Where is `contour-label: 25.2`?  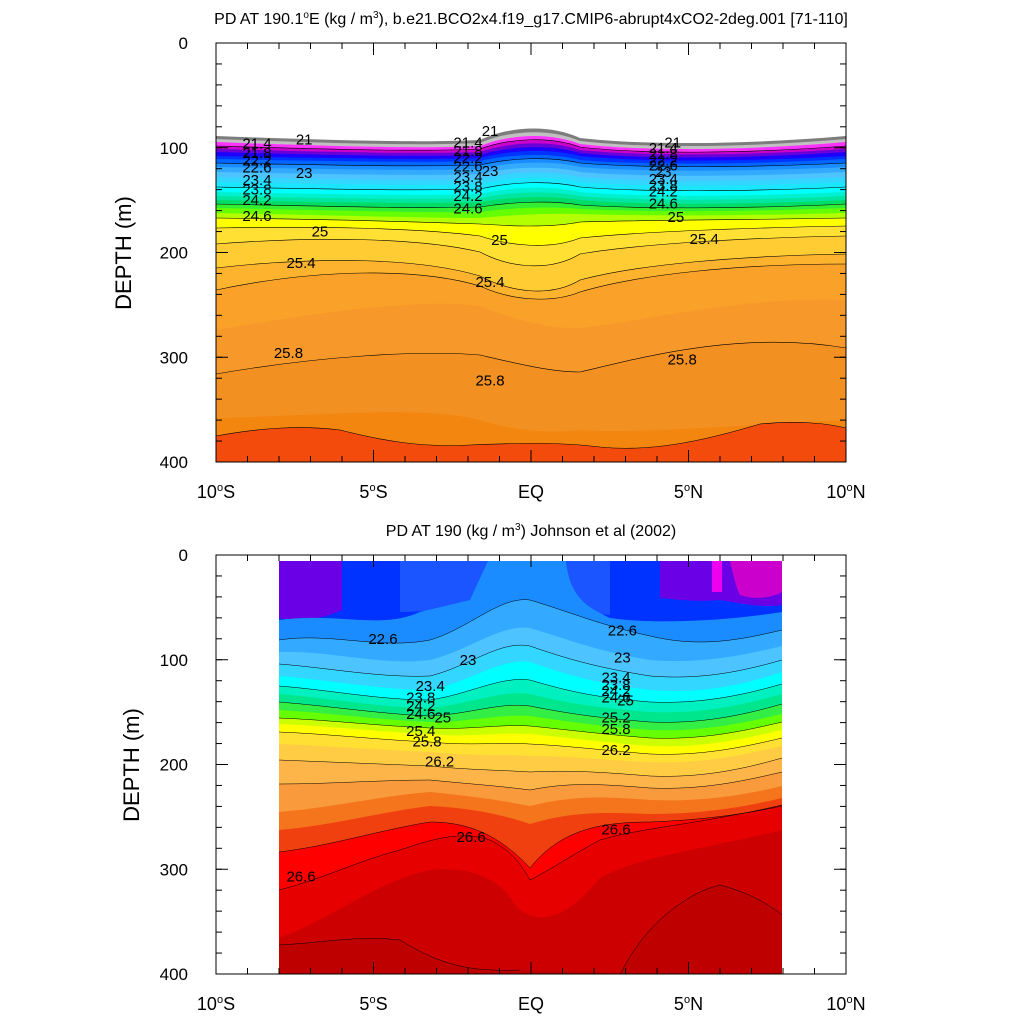 contour-label: 25.2 is located at coordinates (615, 717).